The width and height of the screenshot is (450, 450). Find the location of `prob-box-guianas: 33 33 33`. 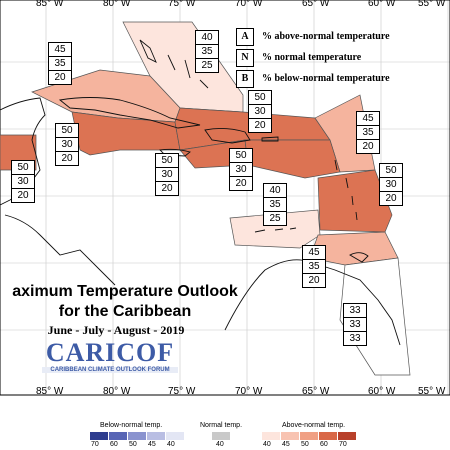

prob-box-guianas: 33 33 33 is located at coordinates (355, 324).